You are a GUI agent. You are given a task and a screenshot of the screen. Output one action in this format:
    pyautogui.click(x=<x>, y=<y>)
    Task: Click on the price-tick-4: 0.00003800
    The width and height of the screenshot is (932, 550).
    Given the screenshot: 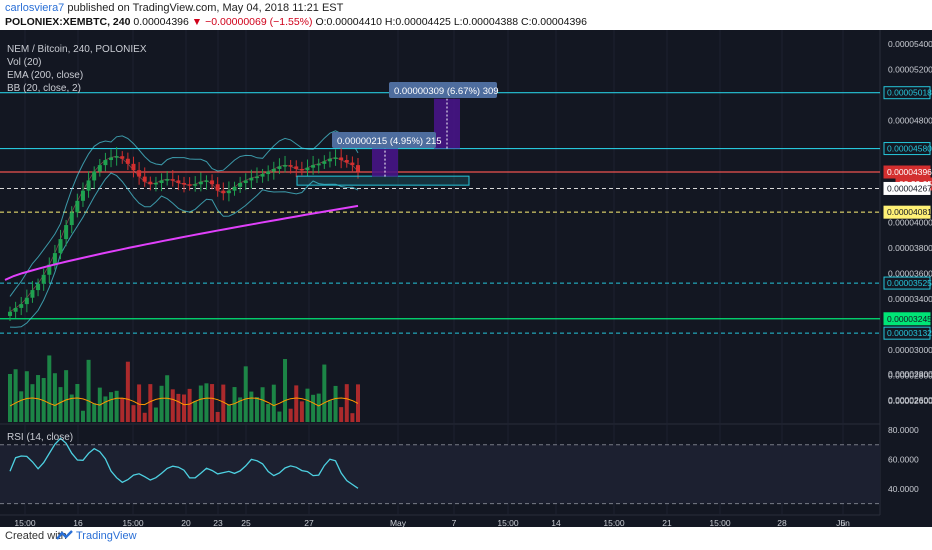 What is the action you would take?
    pyautogui.click(x=910, y=248)
    